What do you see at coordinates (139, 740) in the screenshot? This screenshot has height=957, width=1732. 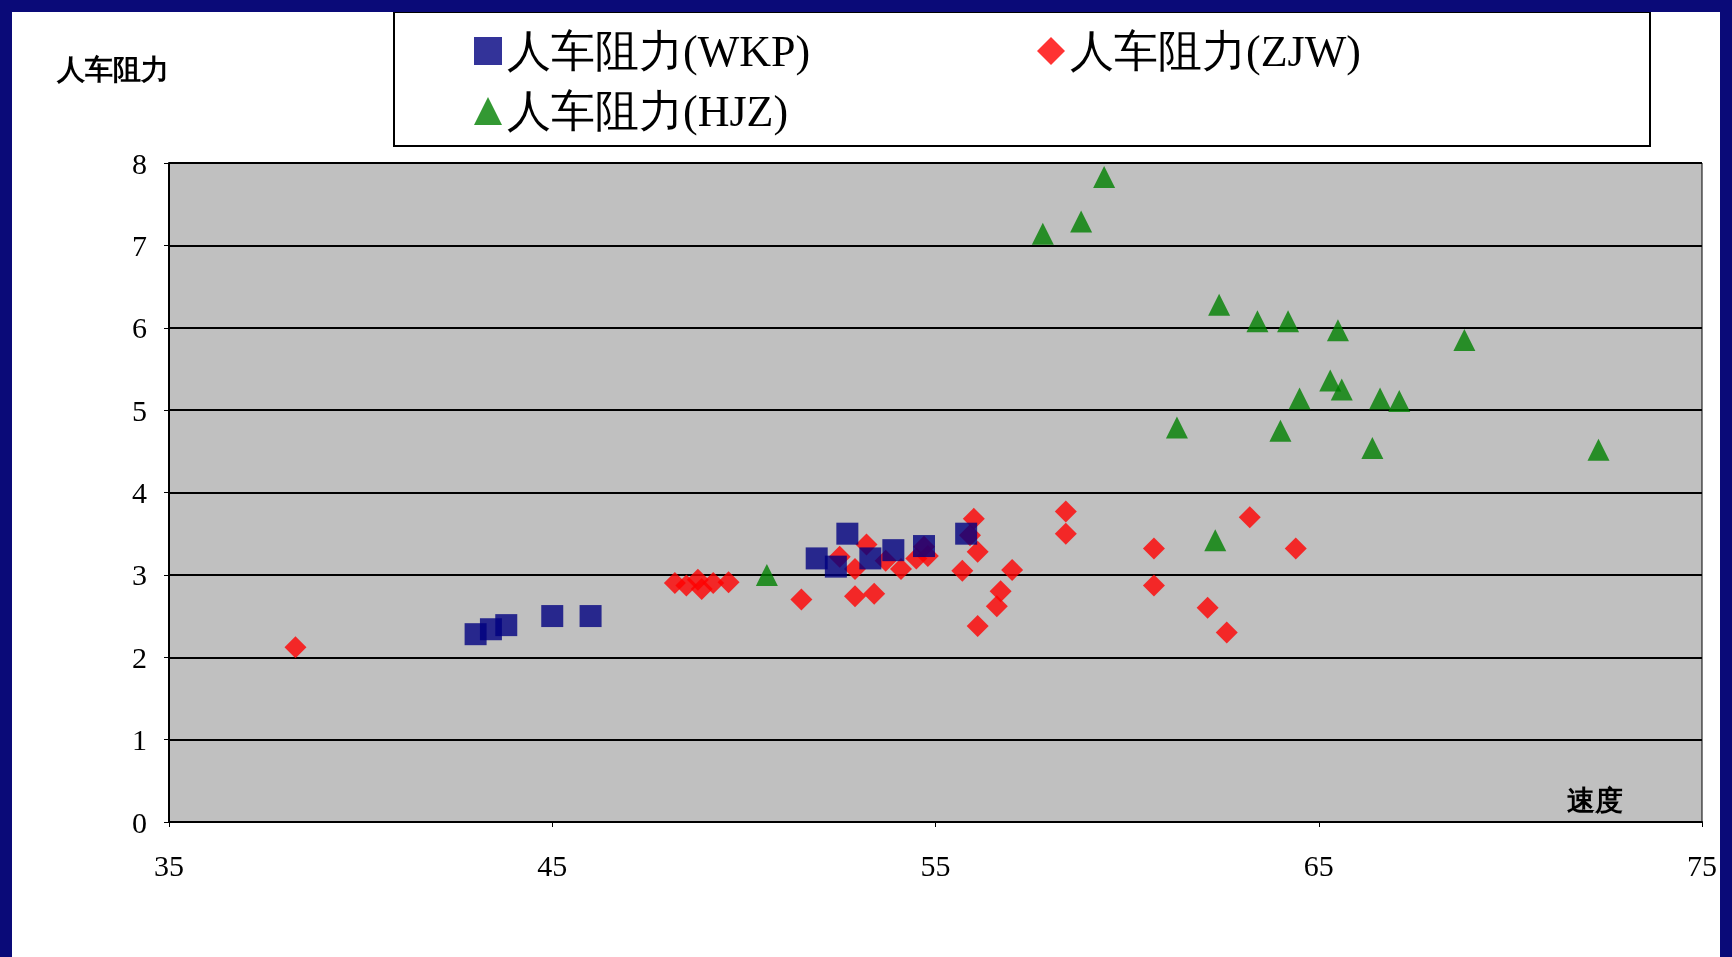 I see `y-tick-label: 1` at bounding box center [139, 740].